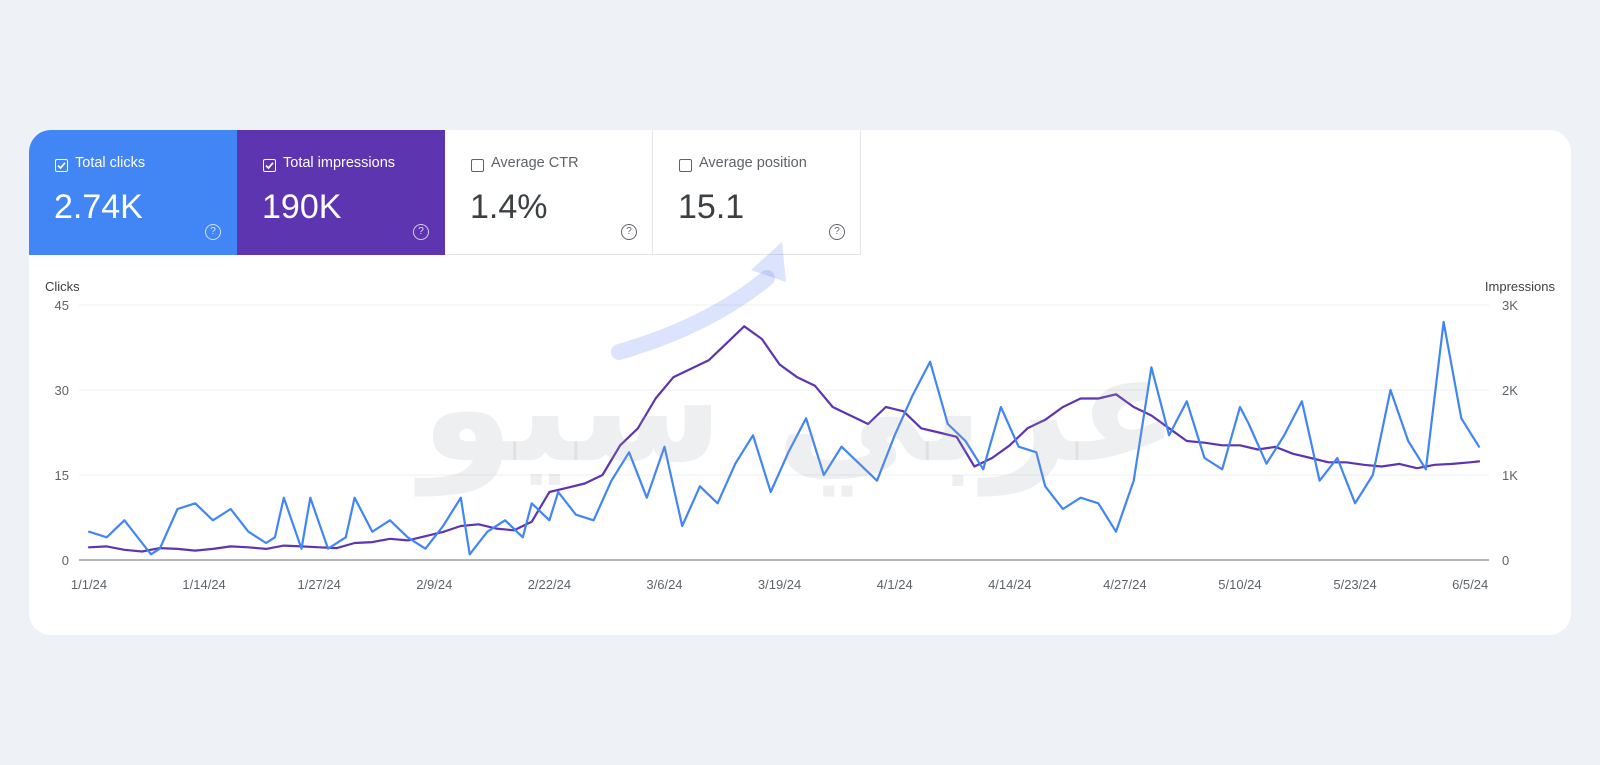  Describe the element at coordinates (62, 390) in the screenshot. I see `left-axis-tick-label: 30` at that location.